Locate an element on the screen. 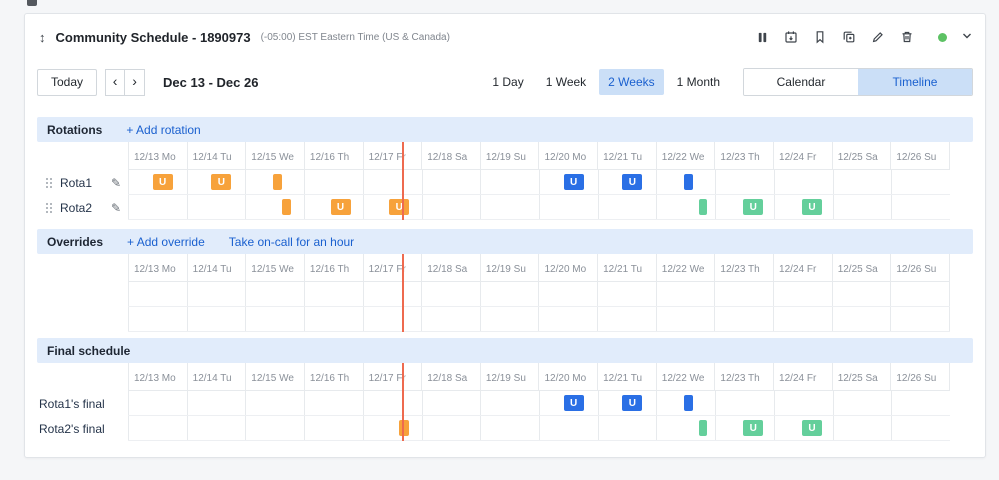  next-range-button: › is located at coordinates (135, 82).